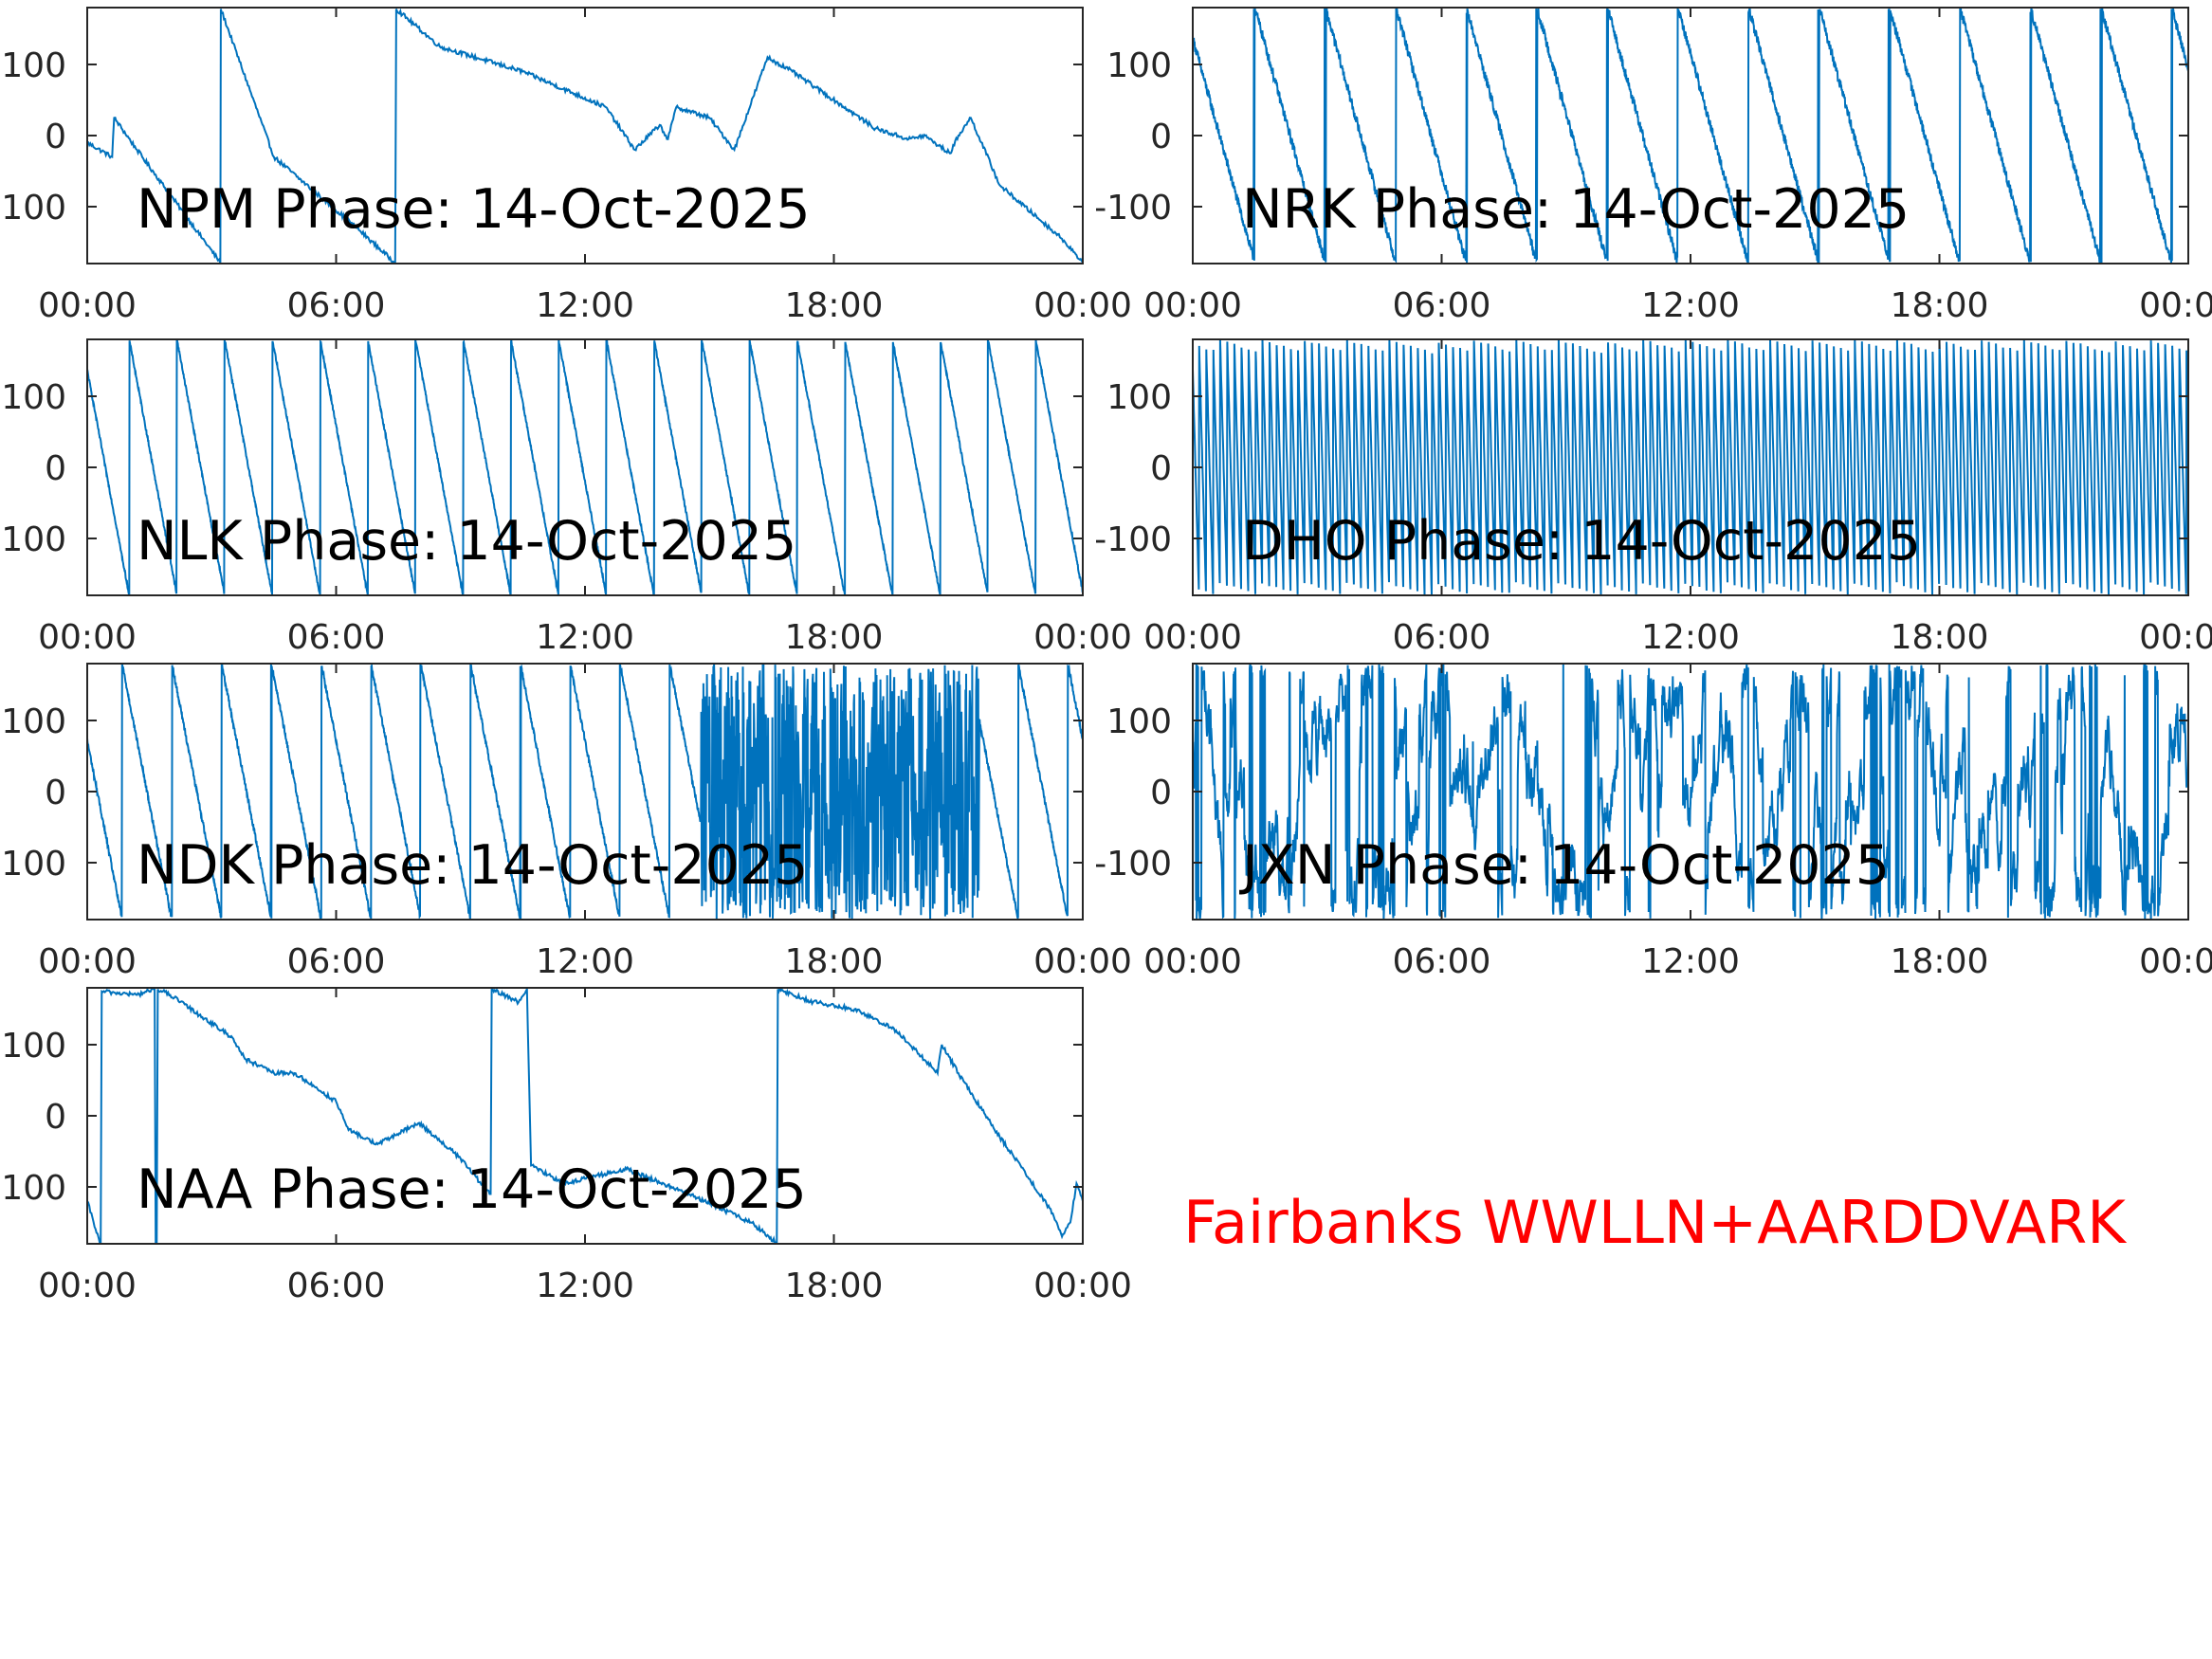 The image size is (2212, 1659). I want to click on phase-series-line-nrk, so click(1690, 136).